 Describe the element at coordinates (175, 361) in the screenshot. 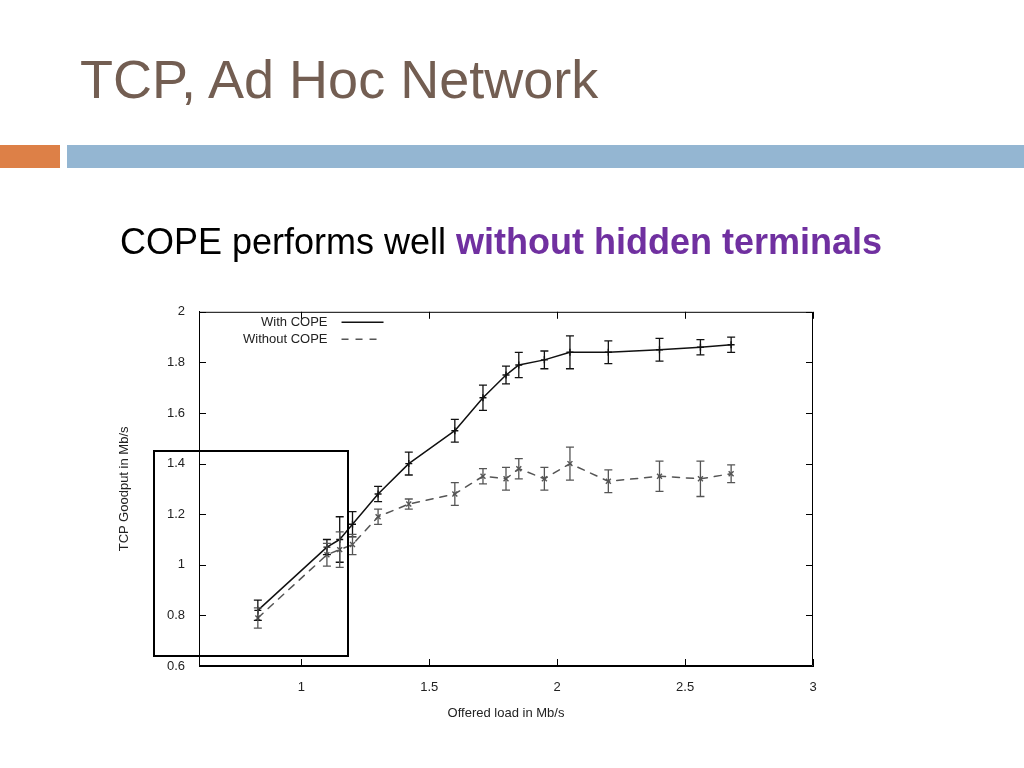

I see `y-tick-label: 1.8` at that location.